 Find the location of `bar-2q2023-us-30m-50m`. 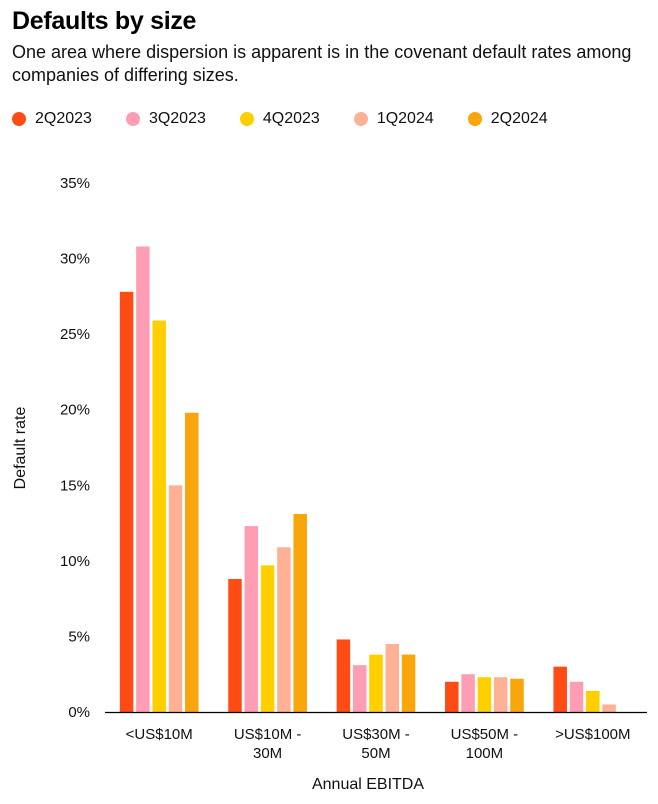

bar-2q2023-us-30m-50m is located at coordinates (343, 675).